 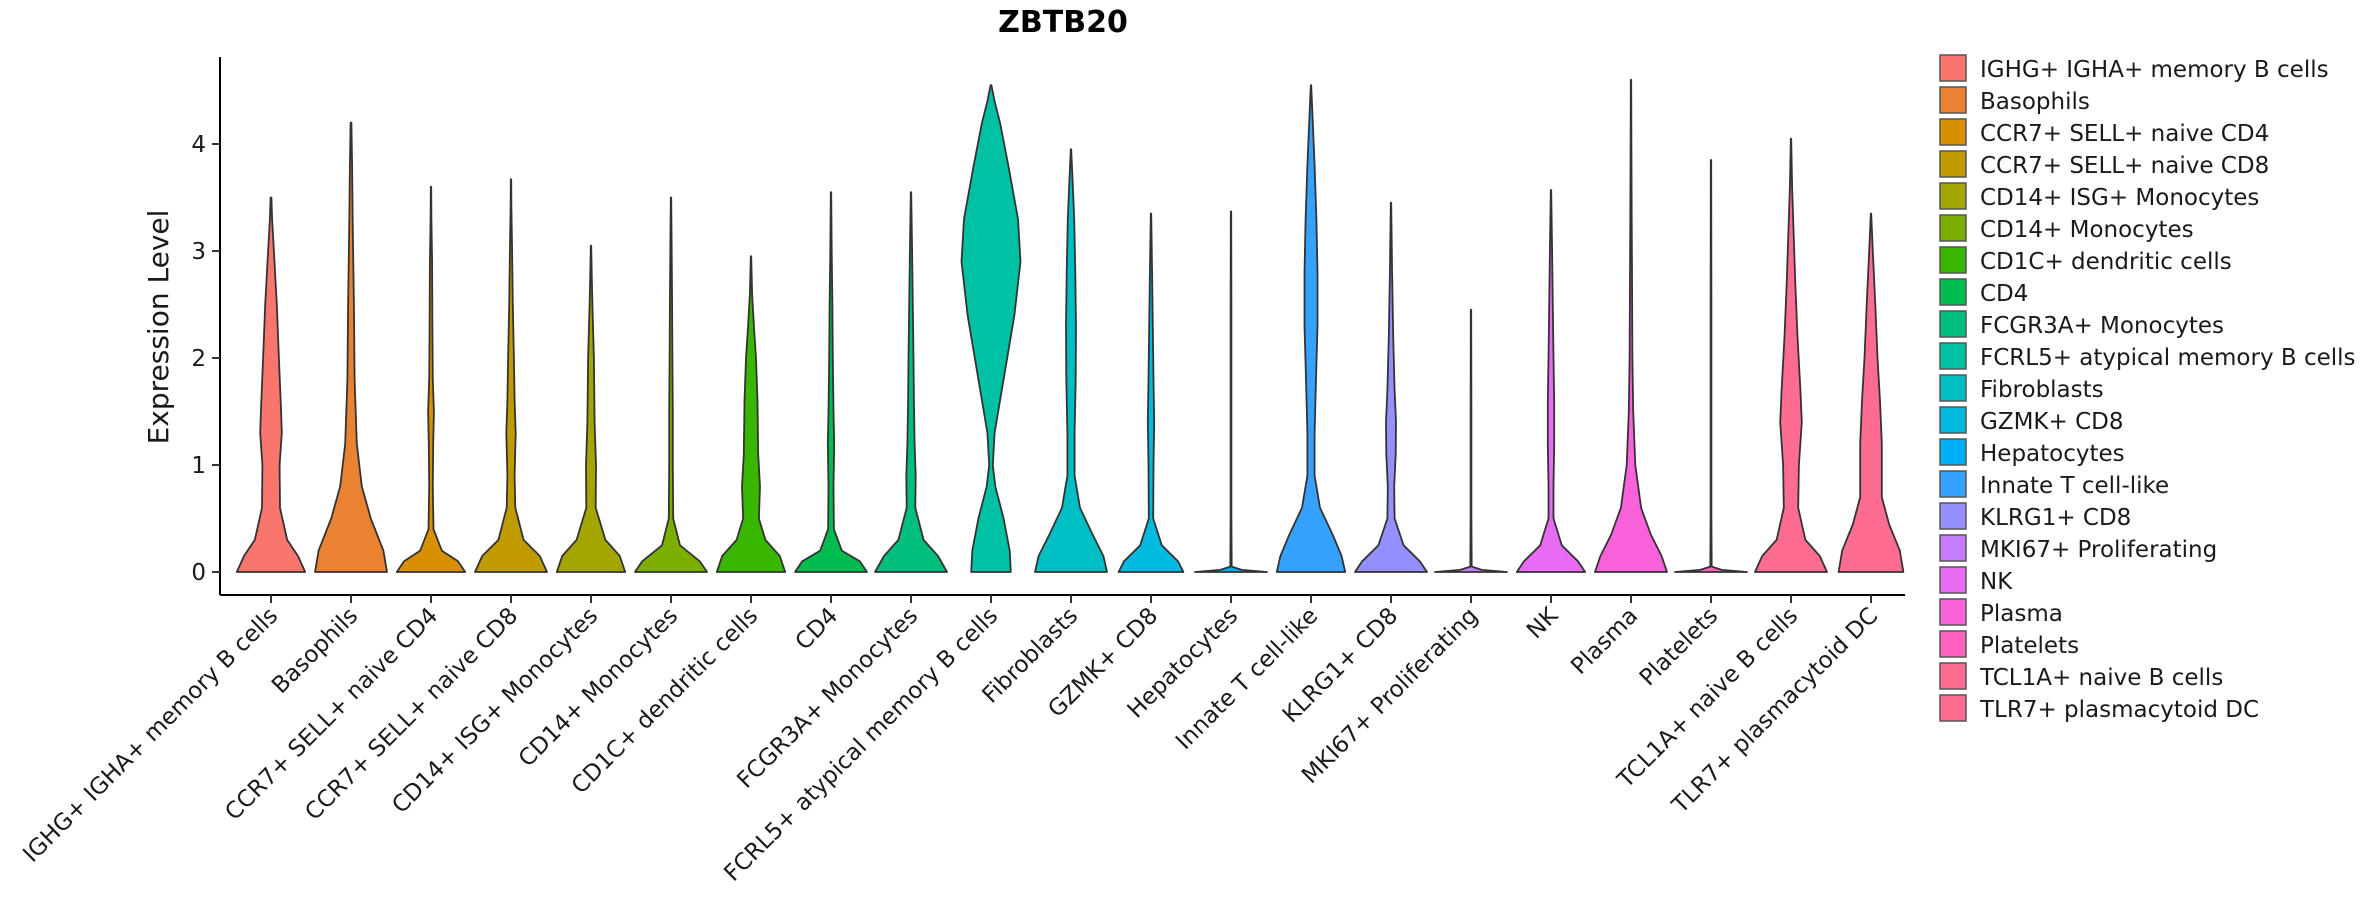 What do you see at coordinates (2168, 358) in the screenshot?
I see `legend-label: FCRL5+ atypical memory B cells` at bounding box center [2168, 358].